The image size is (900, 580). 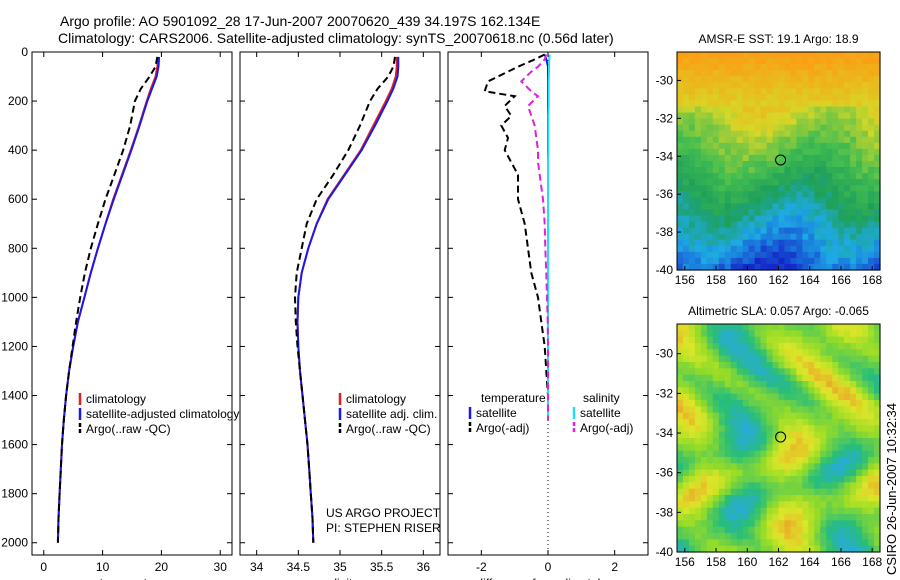 What do you see at coordinates (14, 543) in the screenshot?
I see `y-tick-label: 2000` at bounding box center [14, 543].